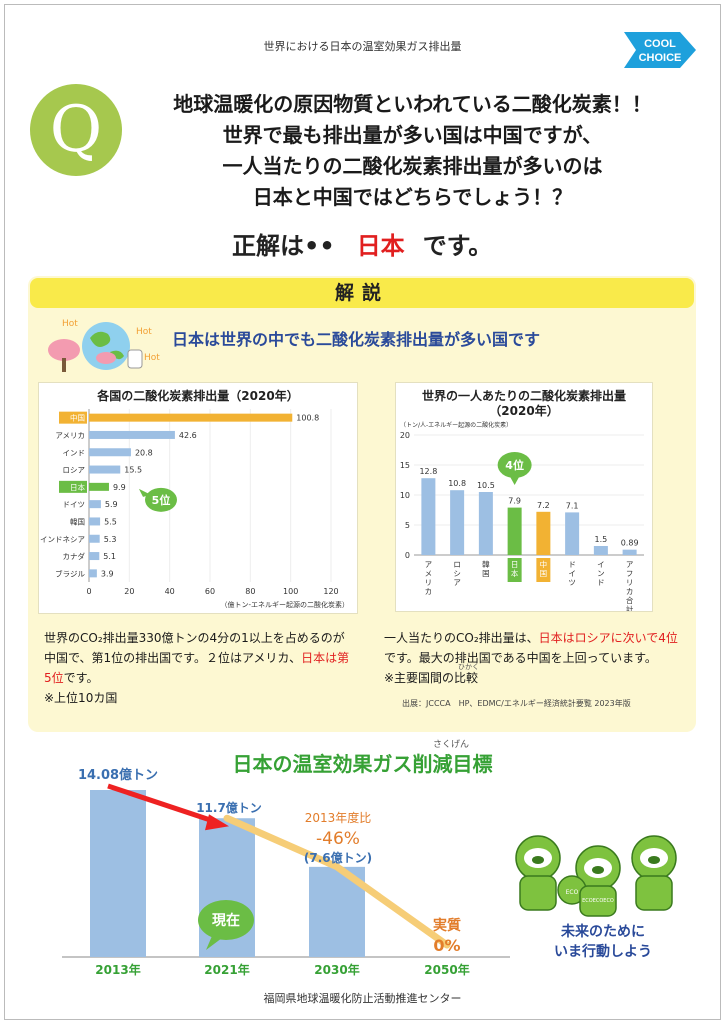 The height and width of the screenshot is (1024, 725). I want to click on callout-label: 4位, so click(514, 465).